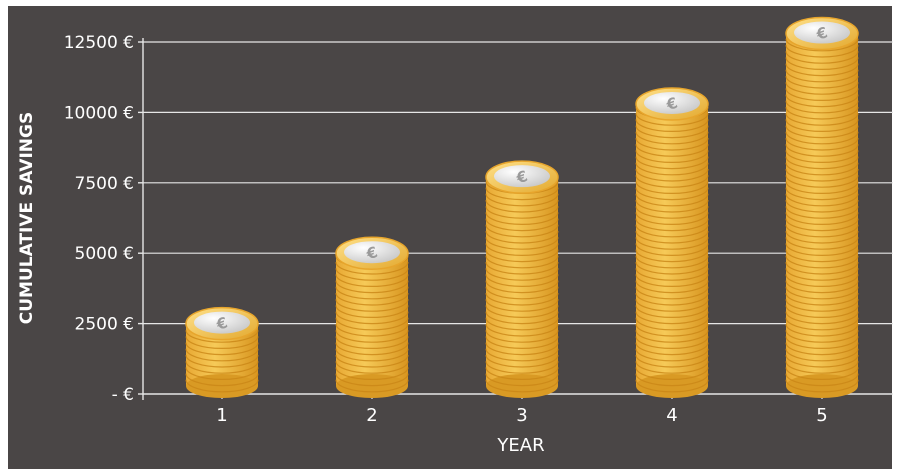  I want to click on y-tick-label: 5000 €, so click(104, 254).